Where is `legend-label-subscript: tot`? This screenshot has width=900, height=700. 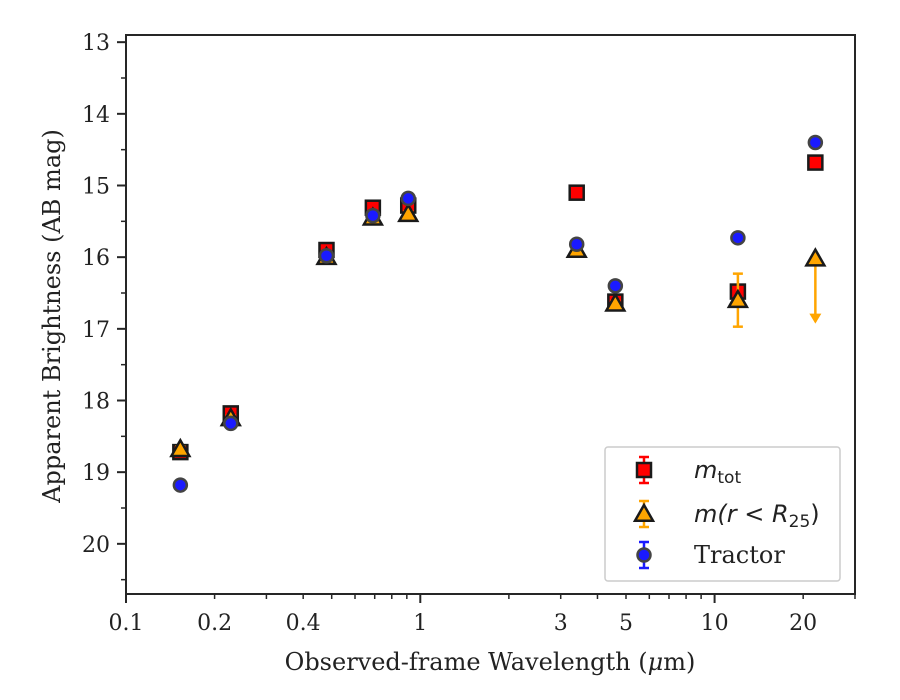 legend-label-subscript: tot is located at coordinates (729, 478).